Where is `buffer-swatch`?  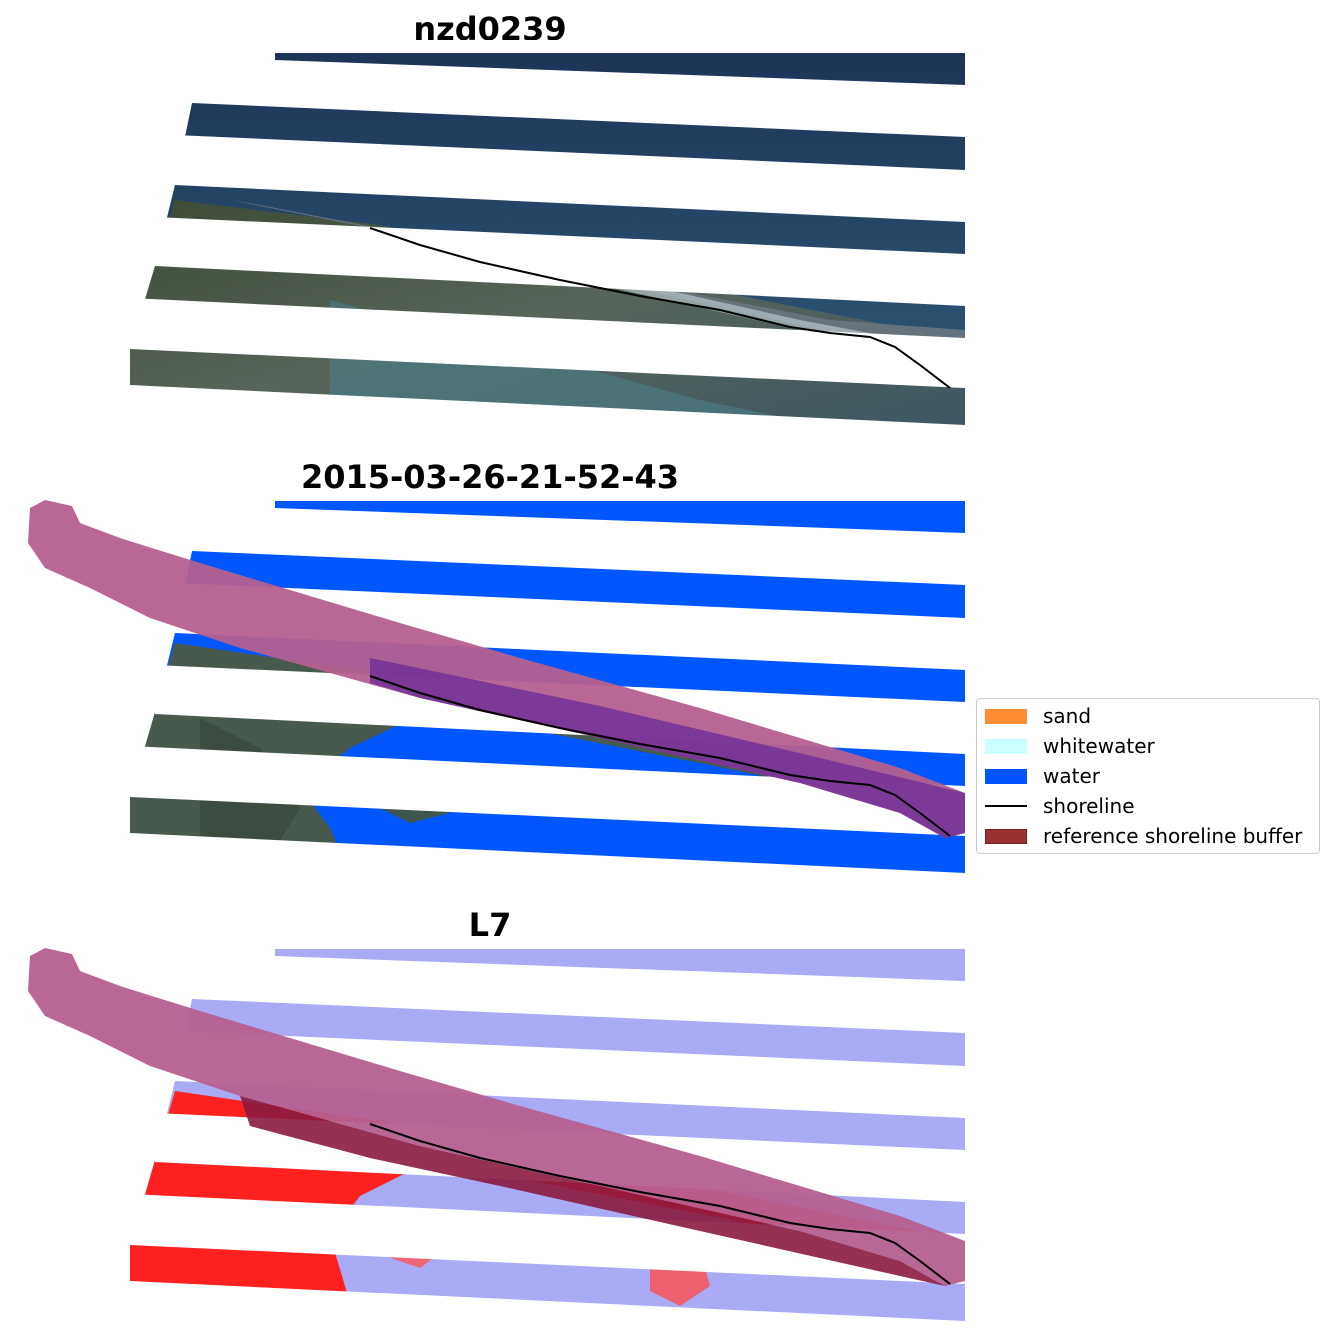
buffer-swatch is located at coordinates (1006, 836).